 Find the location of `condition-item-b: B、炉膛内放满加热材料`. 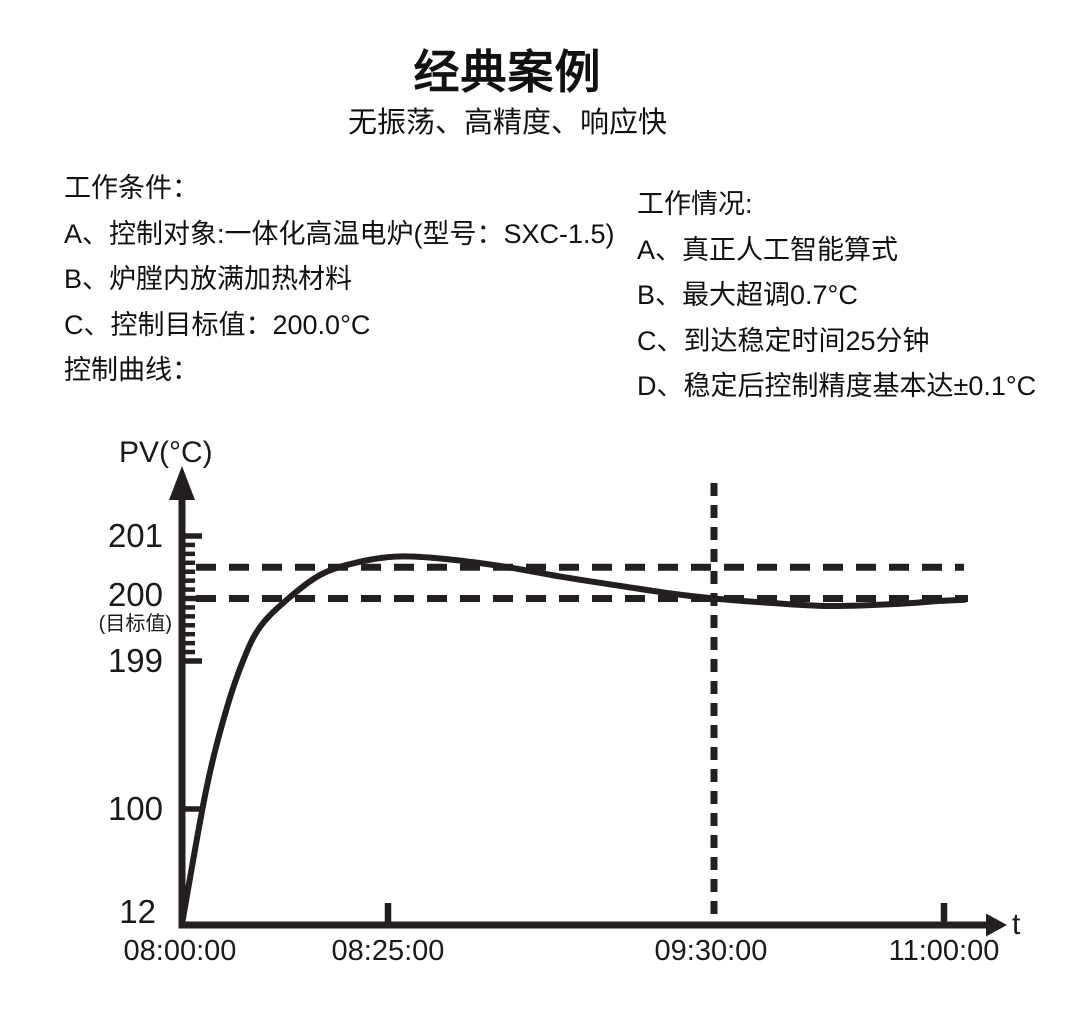

condition-item-b: B、炉膛内放满加热材料 is located at coordinates (208, 279).